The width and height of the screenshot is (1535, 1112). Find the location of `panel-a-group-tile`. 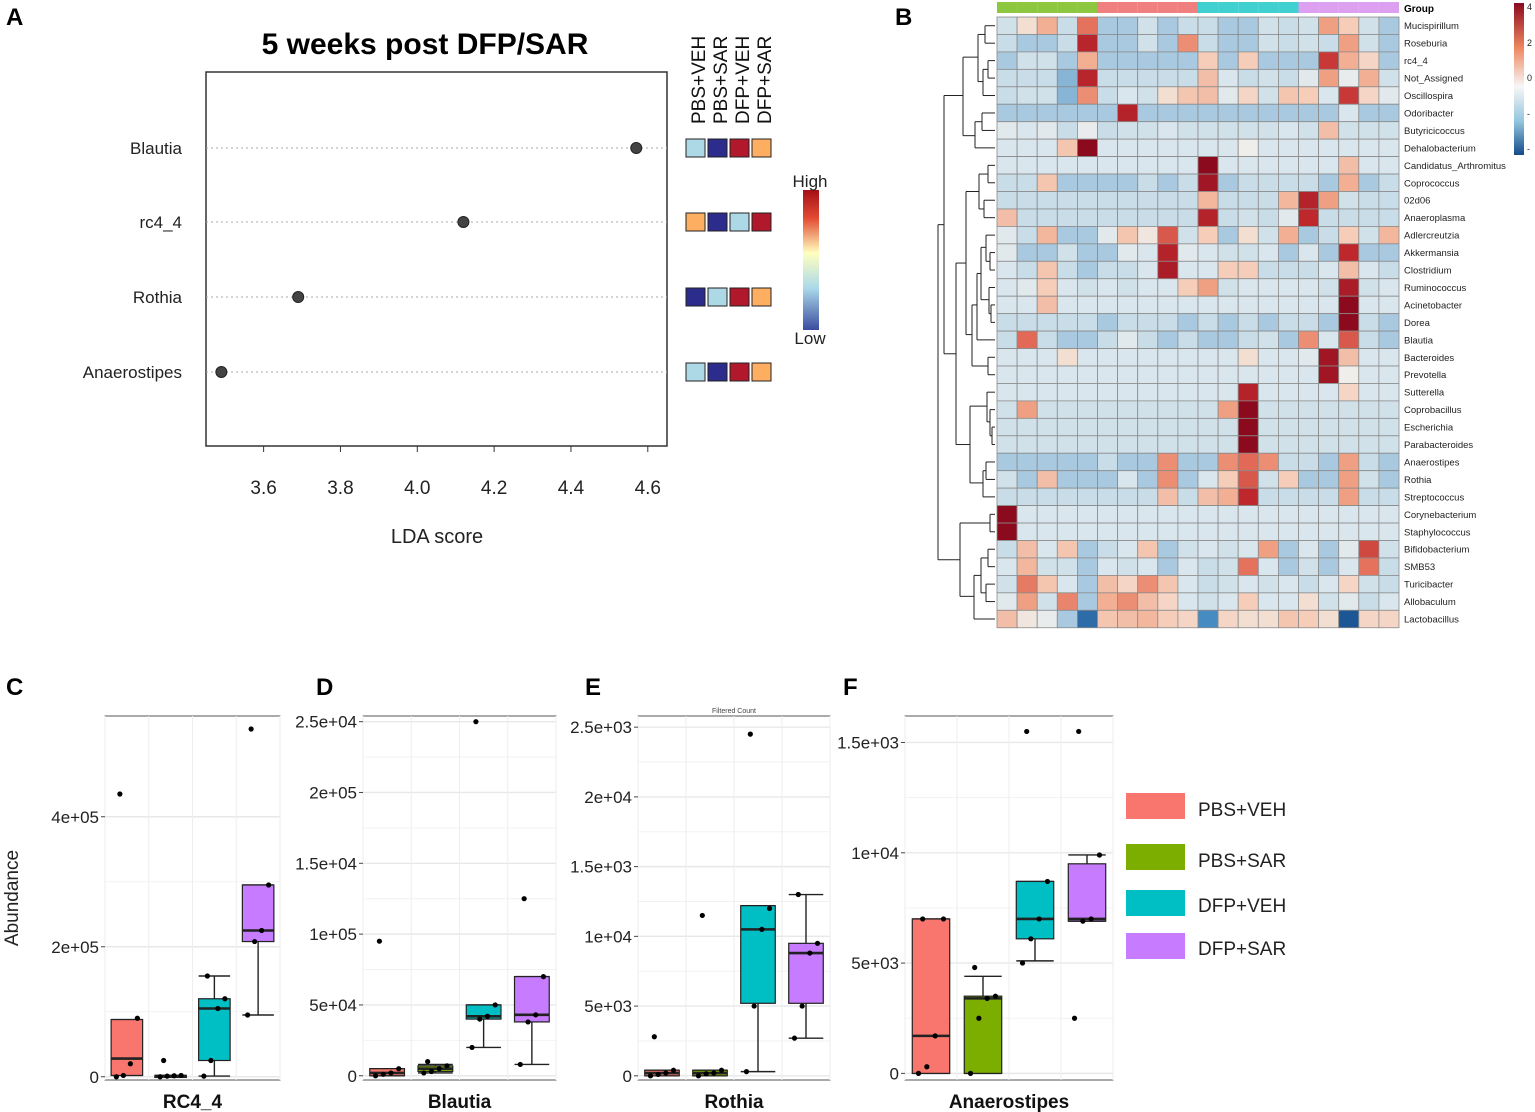

panel-a-group-tile is located at coordinates (695, 297).